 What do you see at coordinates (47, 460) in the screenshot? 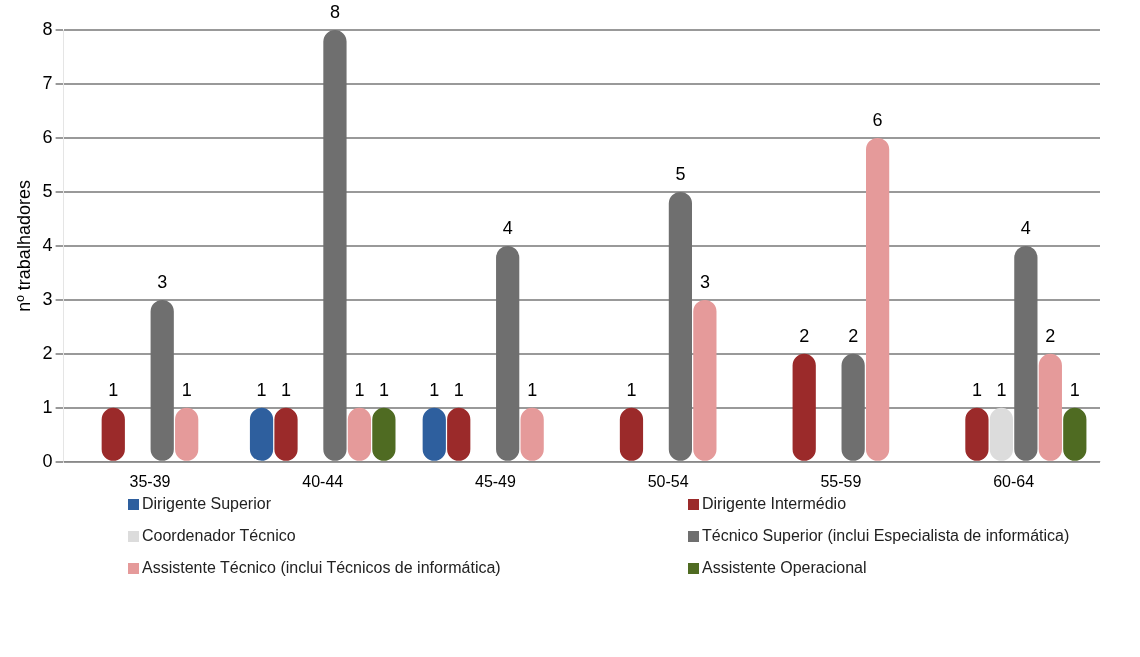
I see `y-tick-label: 0` at bounding box center [47, 460].